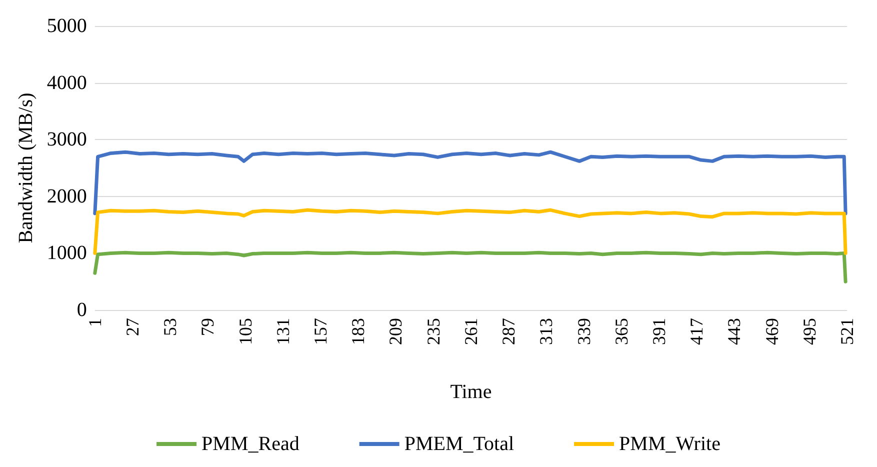 The width and height of the screenshot is (877, 467). I want to click on x-tick-label: 157, so click(320, 331).